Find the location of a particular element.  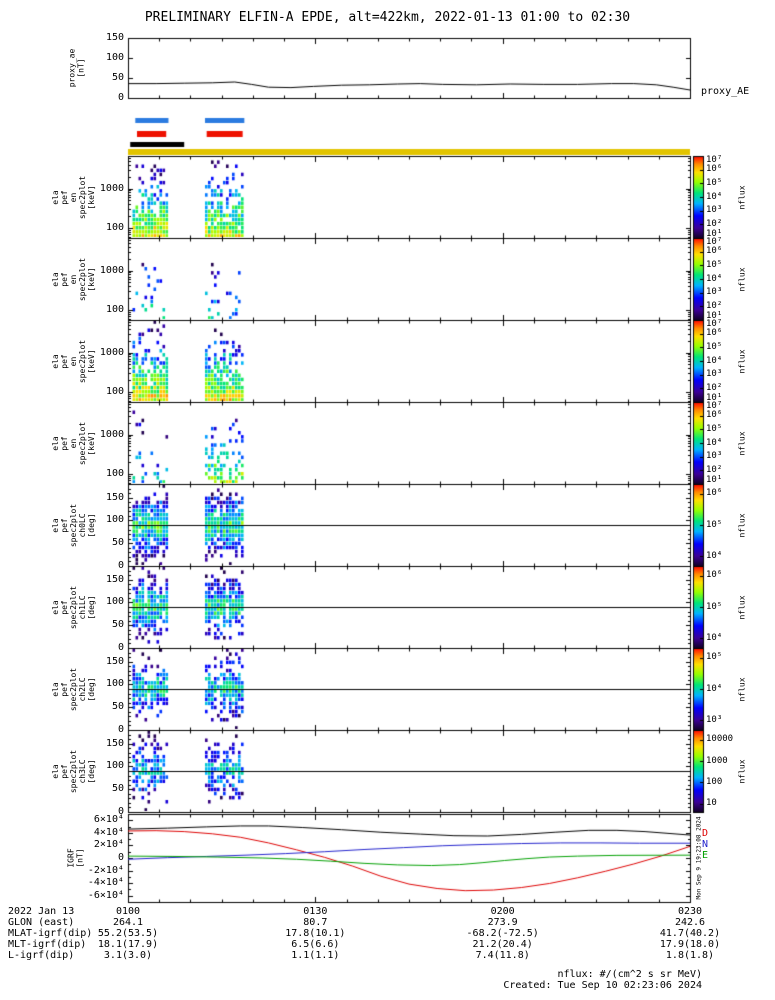

panel-1-ytick-label: 1000 is located at coordinates (111, 270).